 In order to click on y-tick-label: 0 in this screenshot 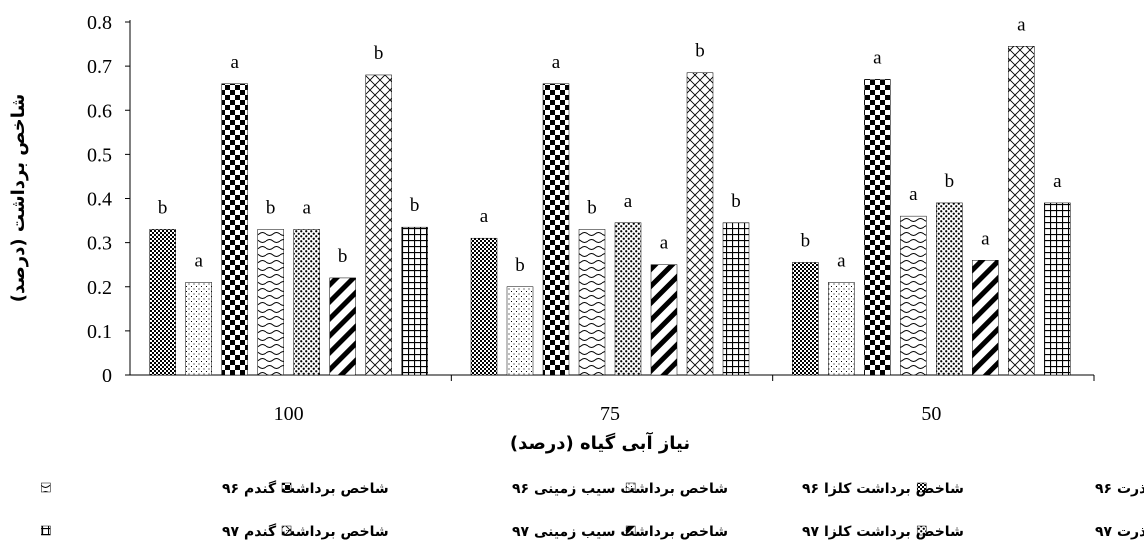, I will do `click(107, 376)`.